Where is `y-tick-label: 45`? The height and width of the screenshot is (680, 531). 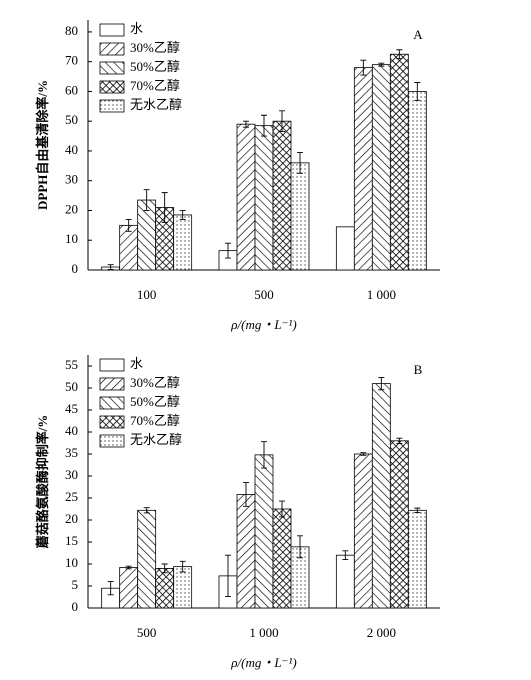
y-tick-label: 45 is located at coordinates (71, 408).